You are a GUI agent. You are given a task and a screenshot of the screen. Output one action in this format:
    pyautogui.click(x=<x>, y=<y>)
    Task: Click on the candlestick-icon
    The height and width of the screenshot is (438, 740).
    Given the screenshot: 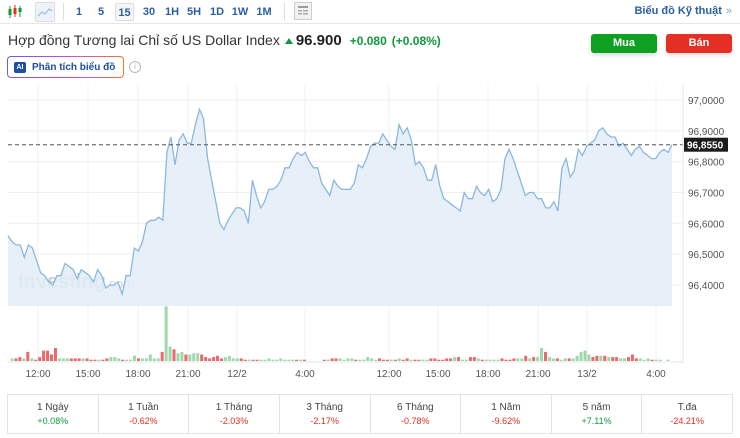 What is the action you would take?
    pyautogui.click(x=15, y=12)
    